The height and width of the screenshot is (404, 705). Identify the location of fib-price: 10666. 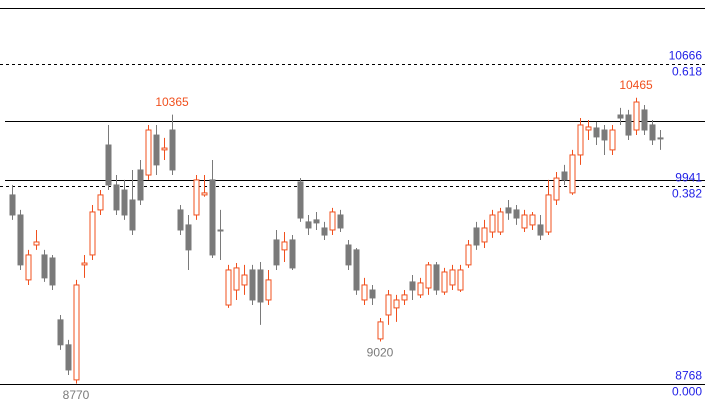
(686, 56).